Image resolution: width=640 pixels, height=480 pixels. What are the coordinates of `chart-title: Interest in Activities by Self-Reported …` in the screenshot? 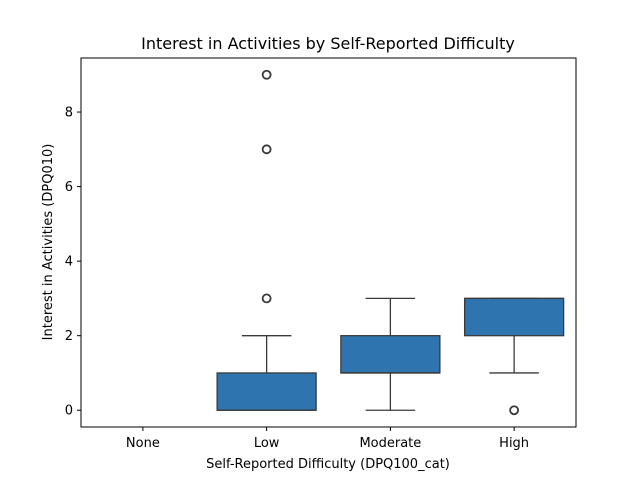 It's located at (328, 43).